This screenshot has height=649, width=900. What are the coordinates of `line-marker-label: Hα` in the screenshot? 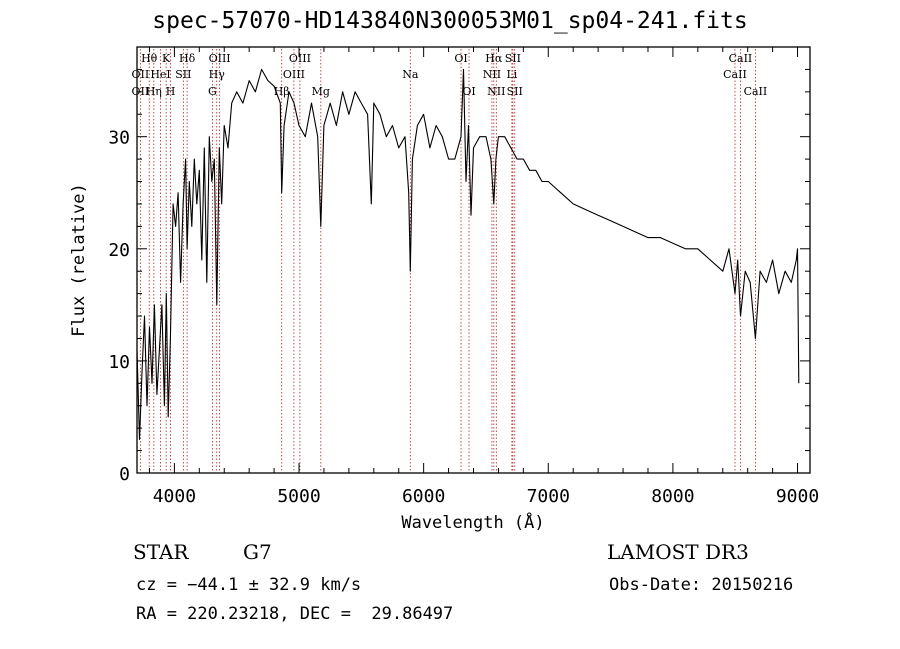 It's located at (494, 58).